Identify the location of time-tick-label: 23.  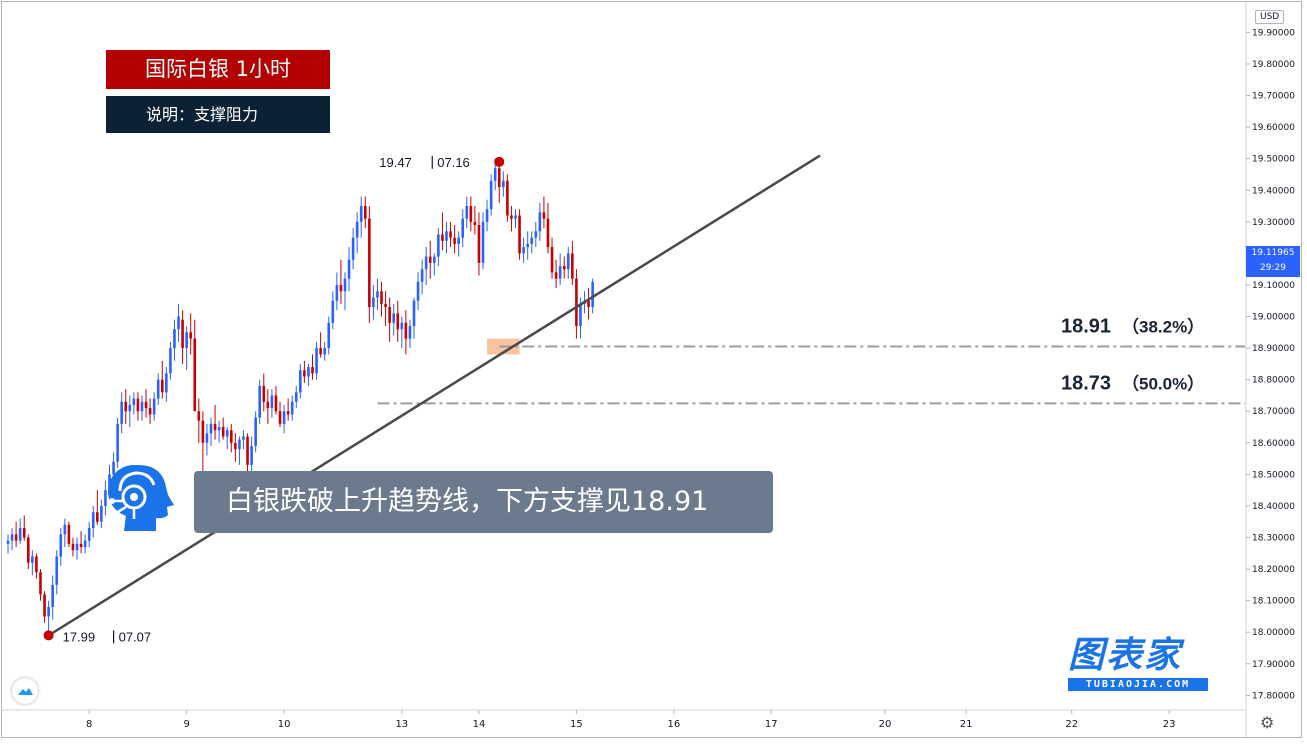
(1169, 724).